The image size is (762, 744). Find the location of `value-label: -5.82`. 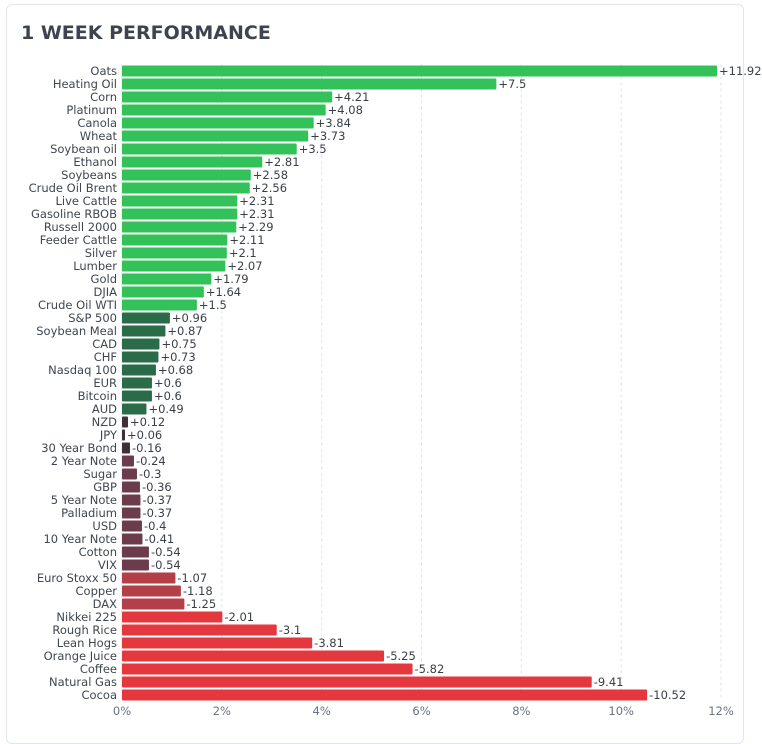

value-label: -5.82 is located at coordinates (430, 669).